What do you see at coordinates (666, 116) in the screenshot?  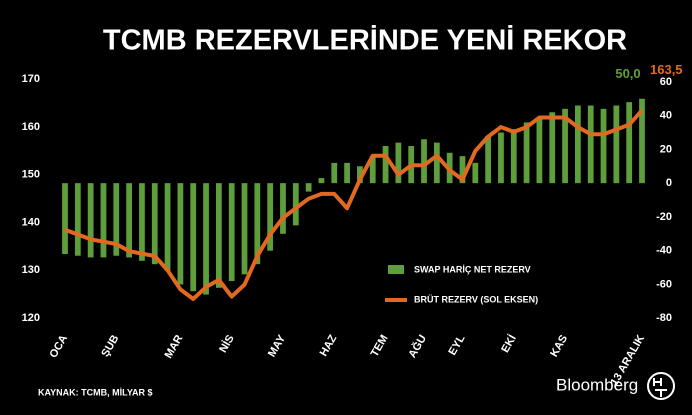 I see `y2-tick-label: 40` at bounding box center [666, 116].